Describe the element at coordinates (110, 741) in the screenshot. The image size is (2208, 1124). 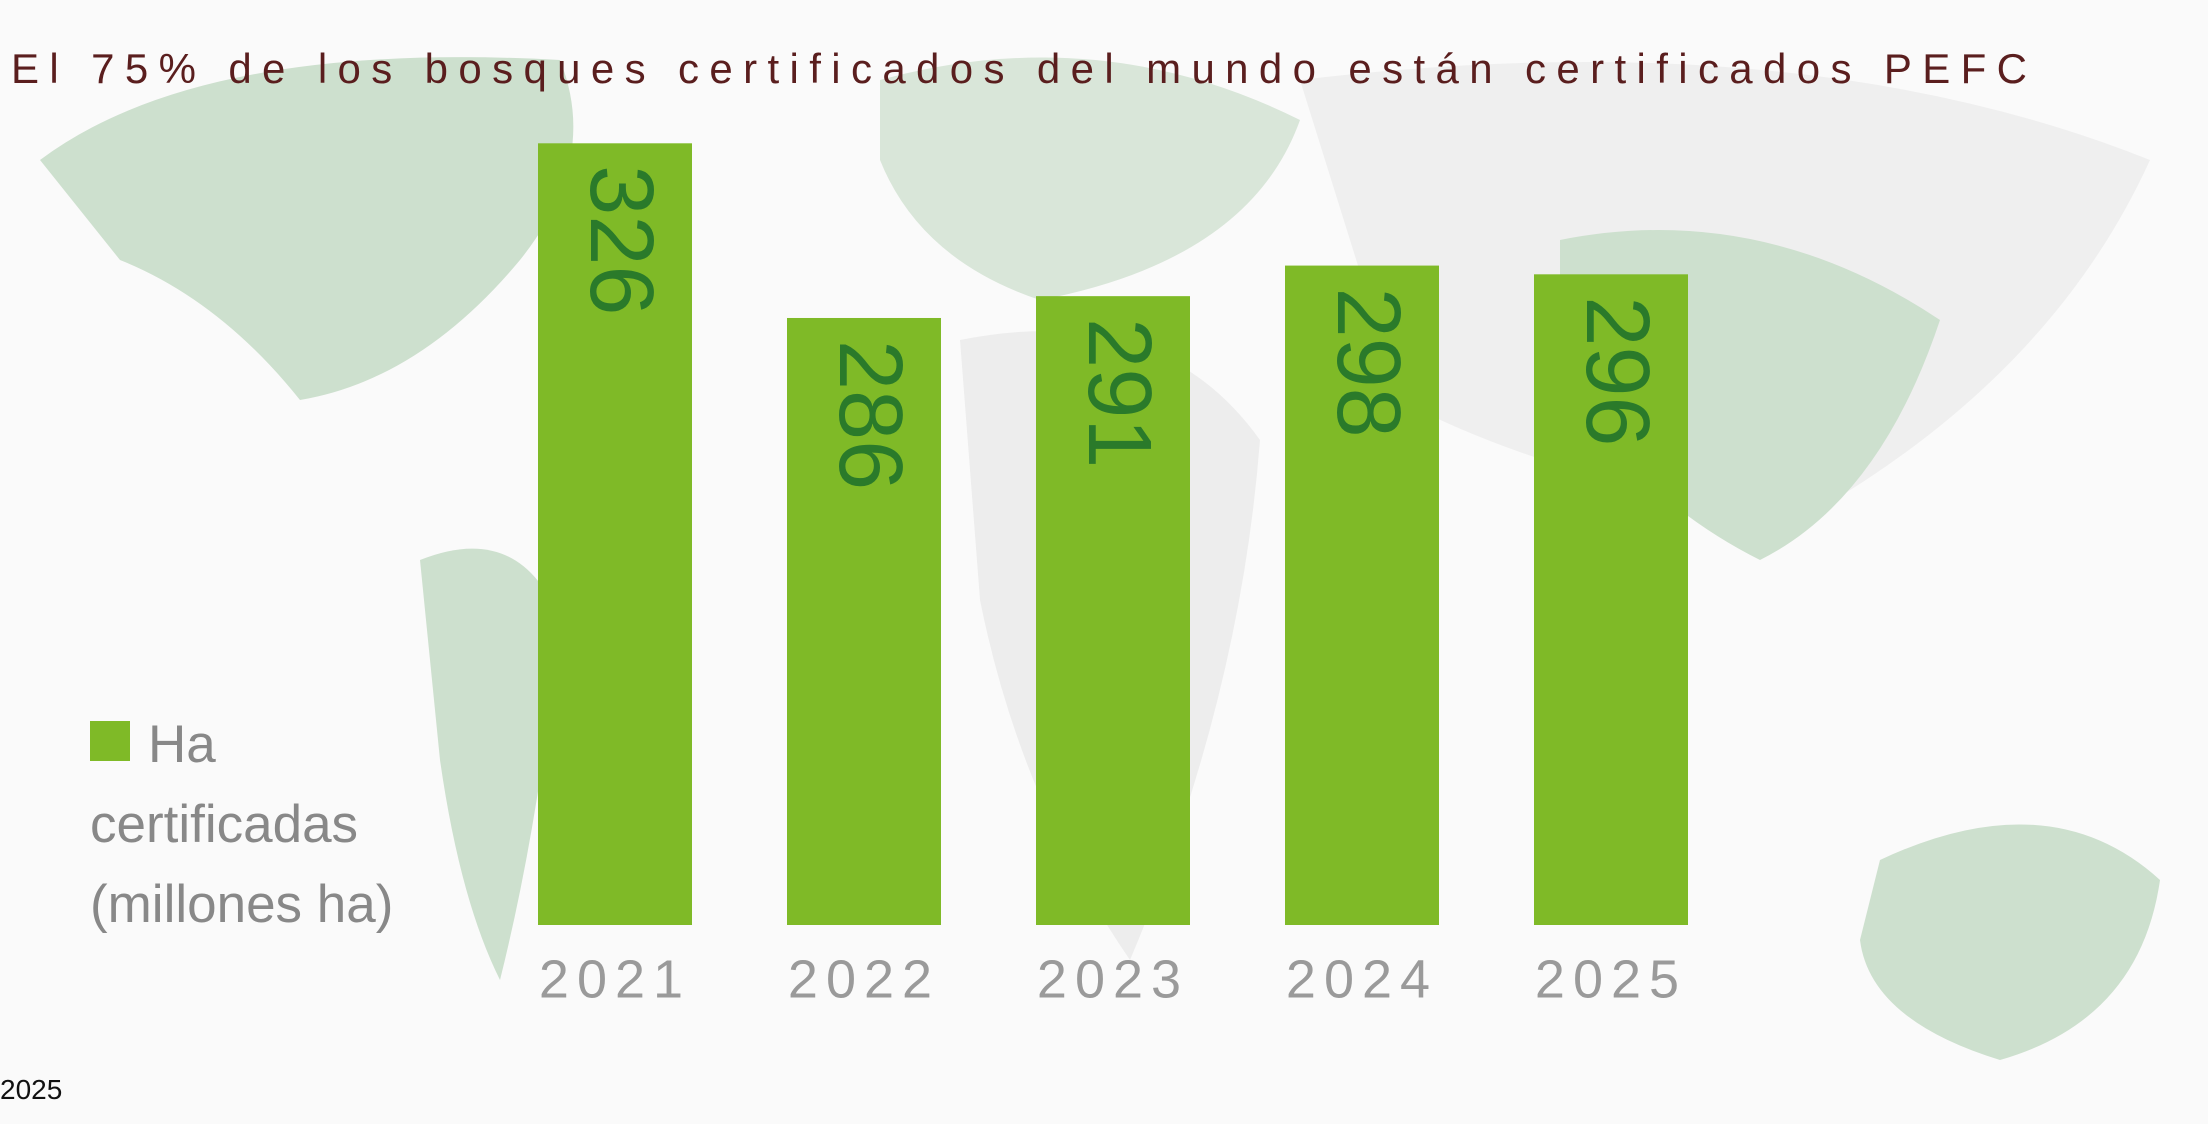
I see `legend-swatch` at that location.